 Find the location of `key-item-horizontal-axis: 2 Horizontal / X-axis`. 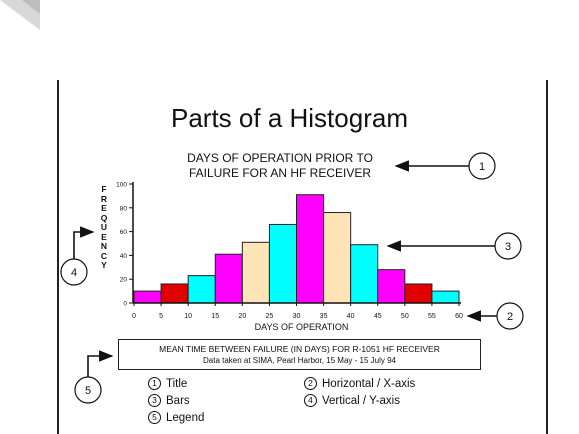

key-item-horizontal-axis: 2 Horizontal / X-axis is located at coordinates (359, 383).